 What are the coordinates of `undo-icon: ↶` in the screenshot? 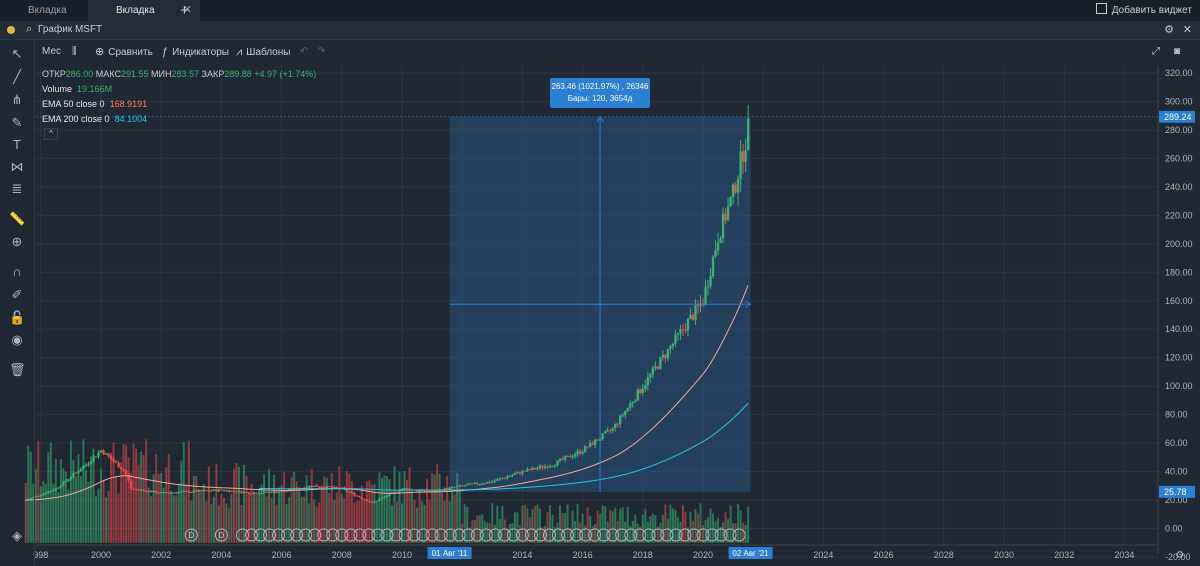 It's located at (304, 51).